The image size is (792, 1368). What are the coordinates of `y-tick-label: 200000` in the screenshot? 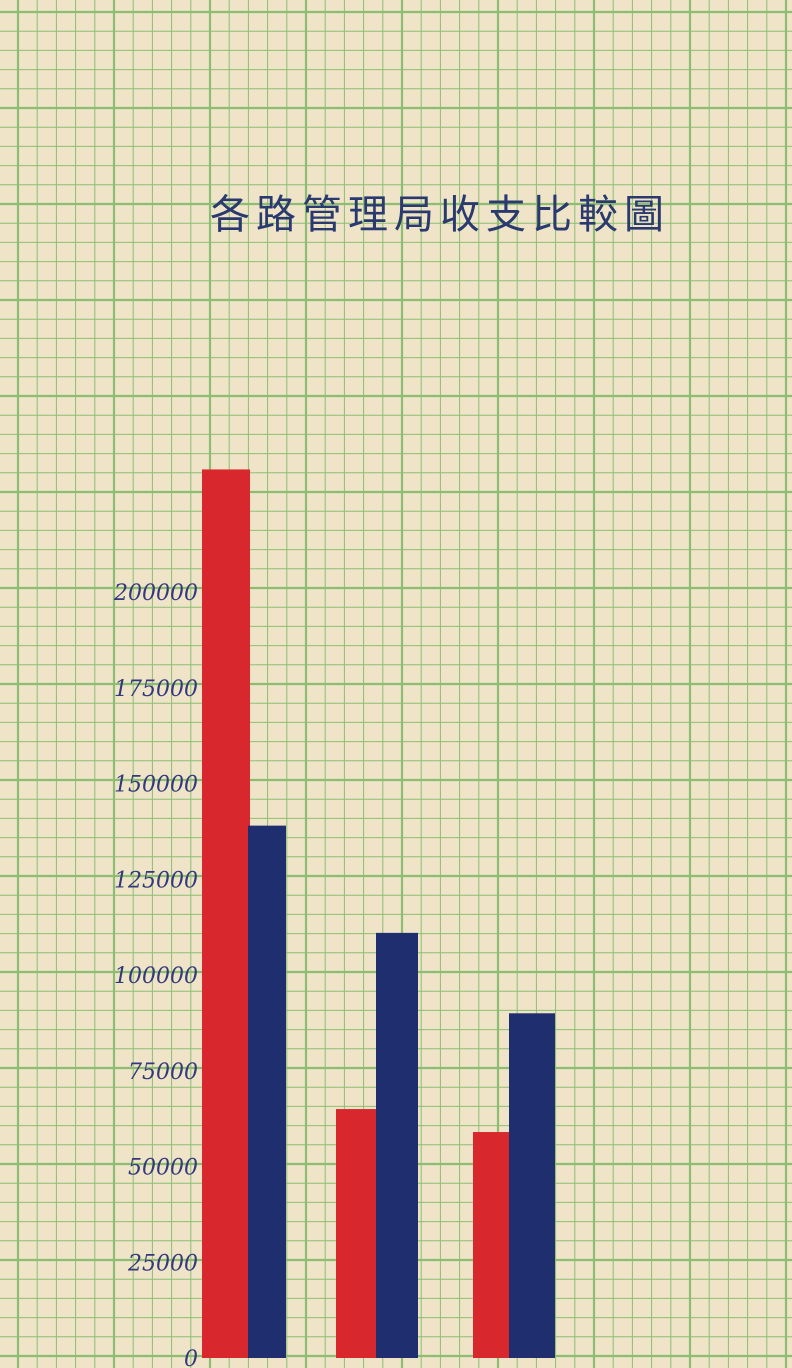 It's located at (155, 593).